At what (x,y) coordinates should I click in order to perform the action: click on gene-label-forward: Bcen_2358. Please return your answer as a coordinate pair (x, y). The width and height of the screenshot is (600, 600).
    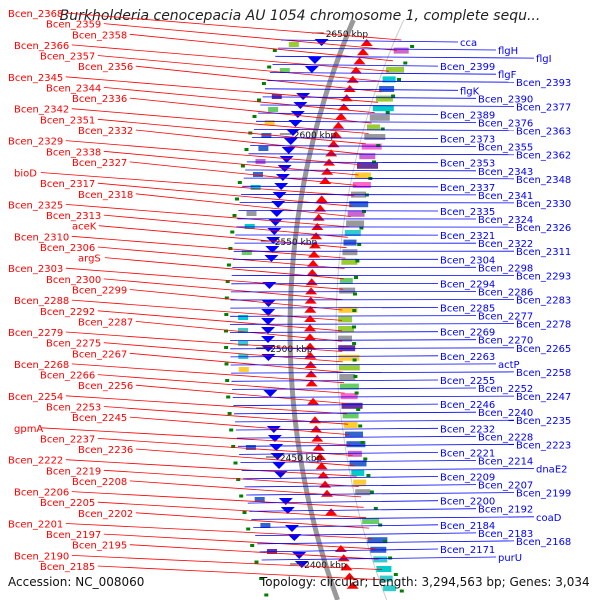
    Looking at the image, I should click on (99, 35).